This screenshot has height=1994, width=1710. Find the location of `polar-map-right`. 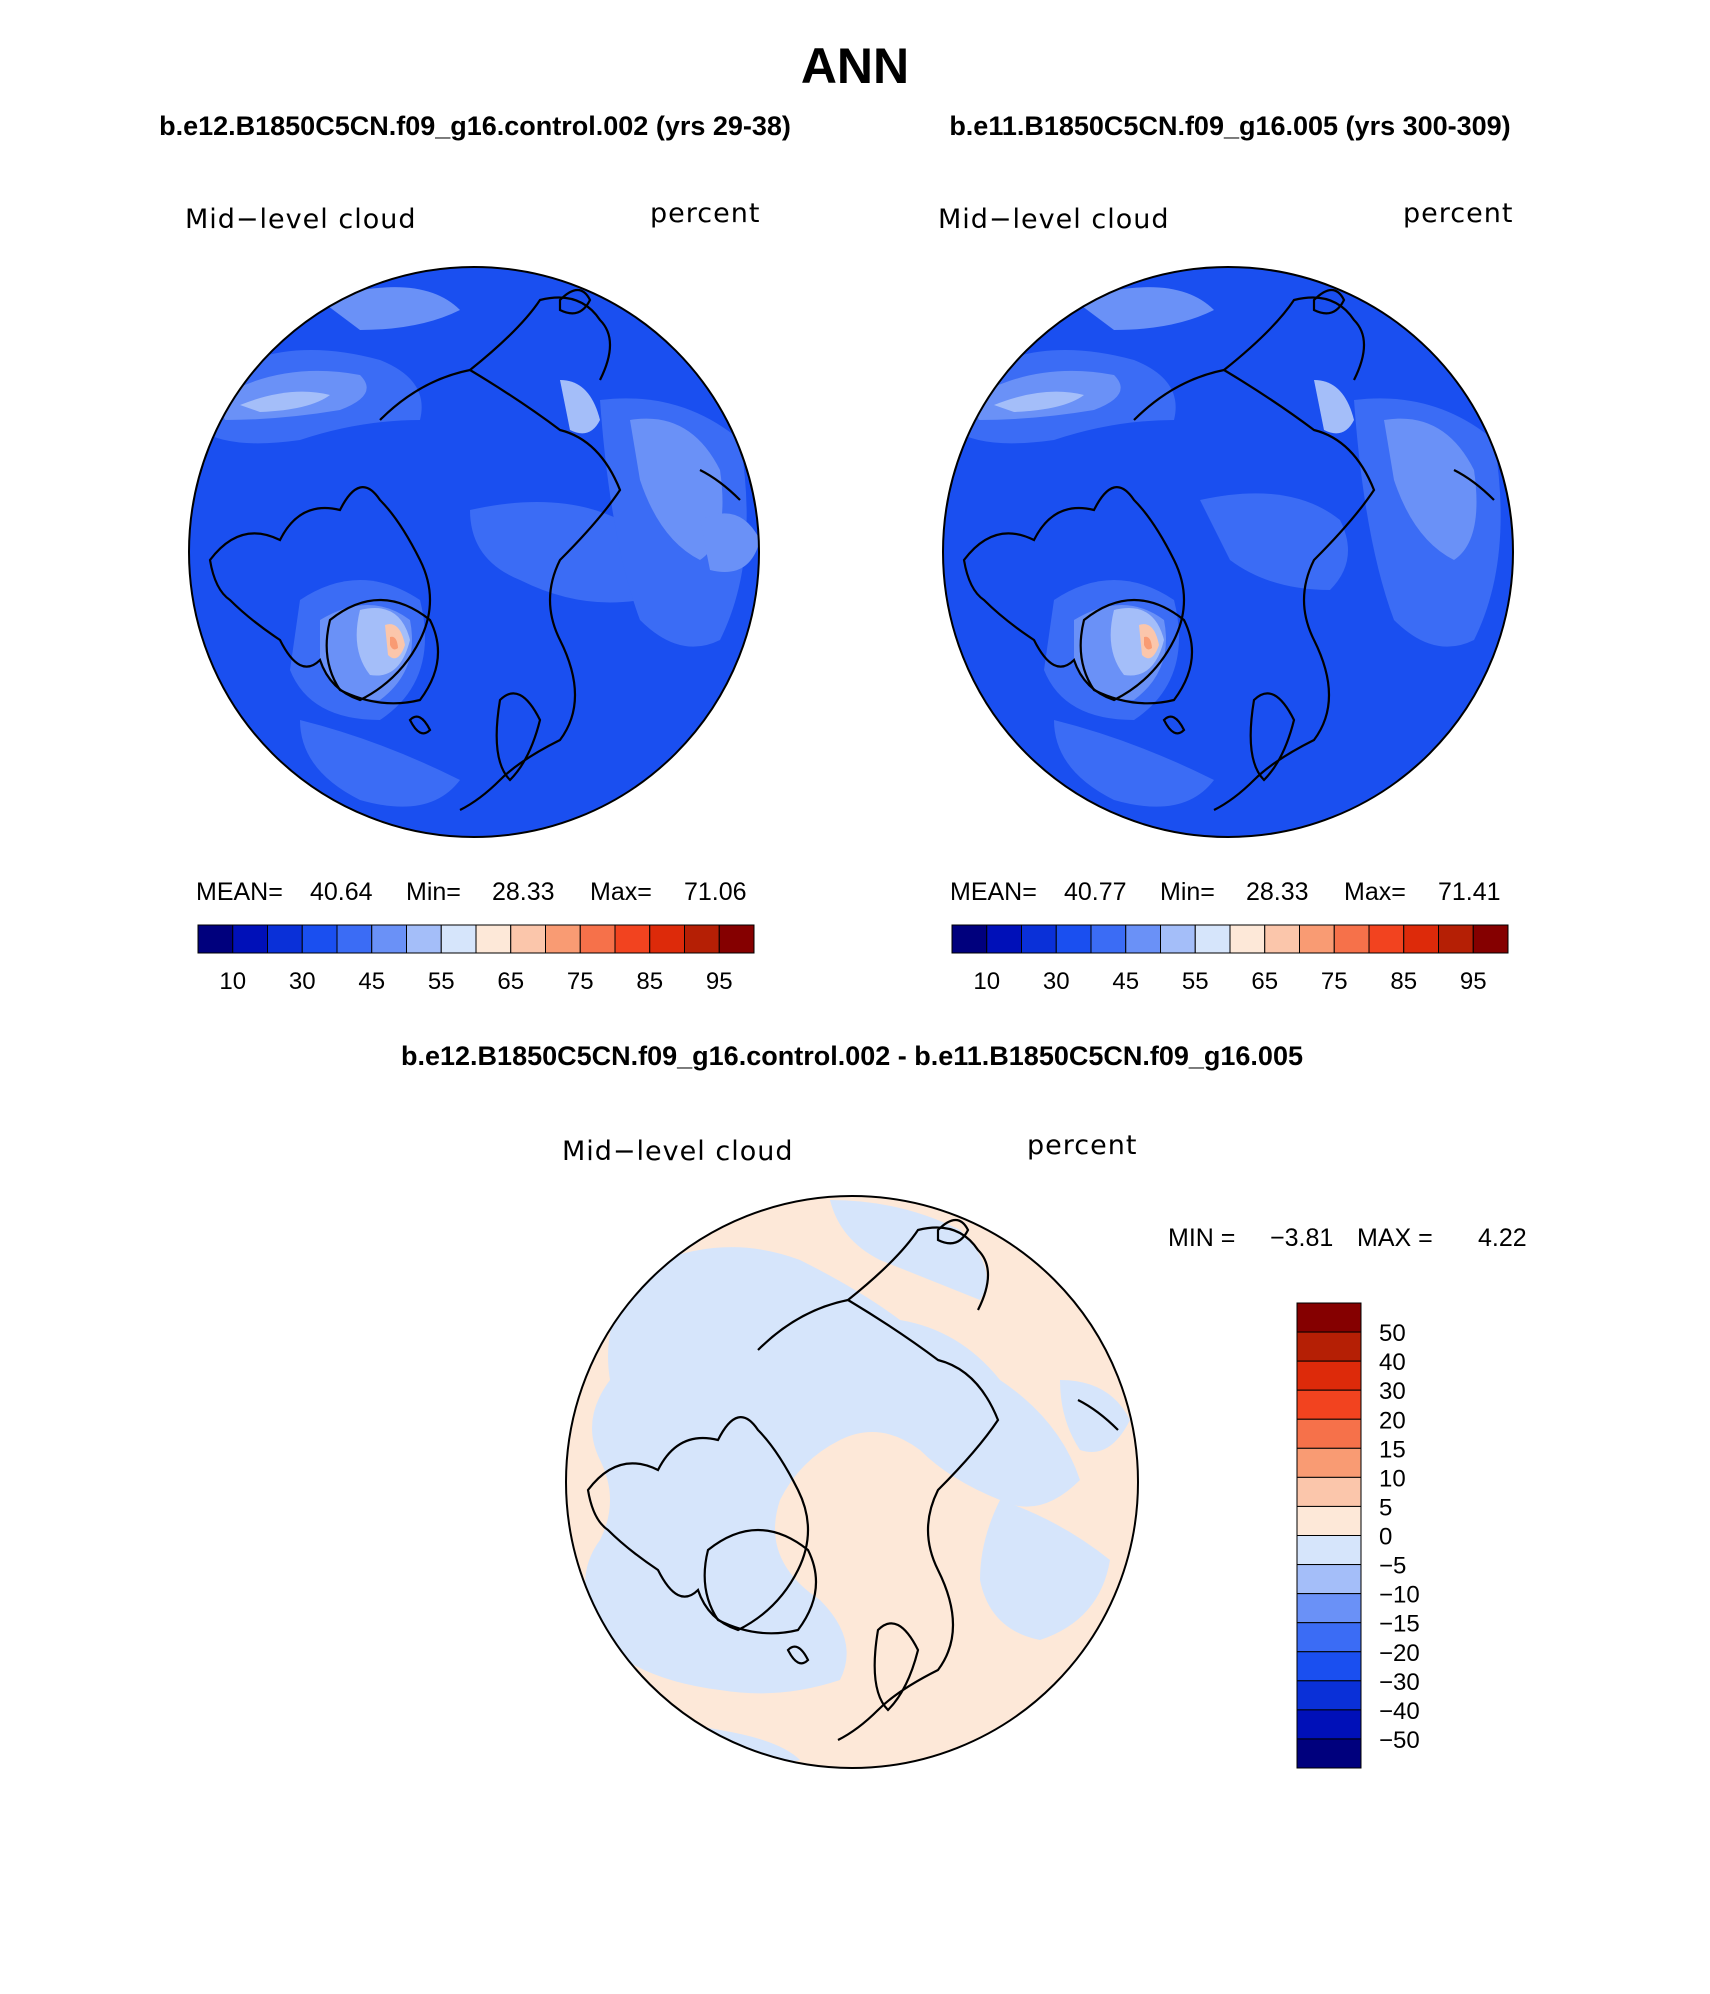

polar-map-right is located at coordinates (1228, 552).